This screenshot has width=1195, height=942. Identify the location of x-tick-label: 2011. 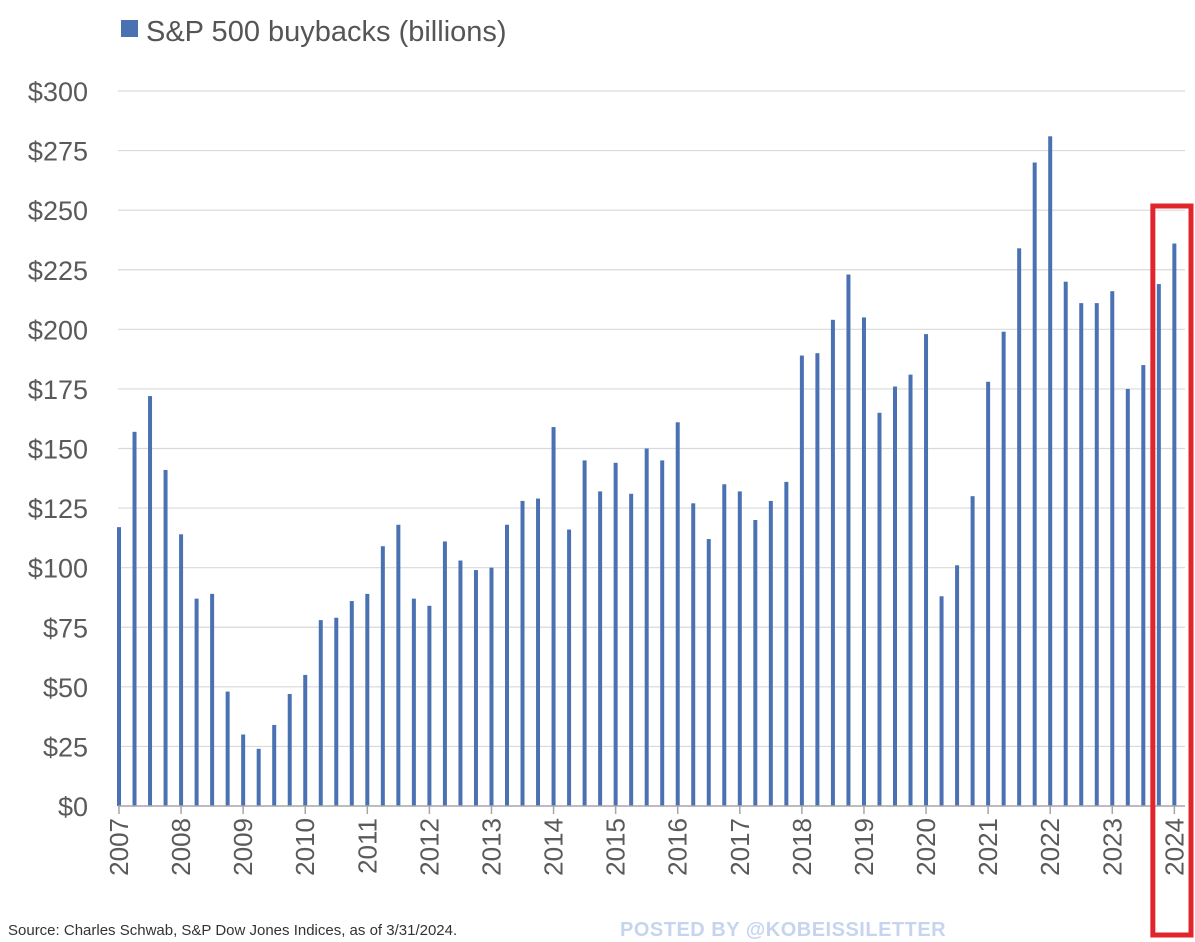
(367, 846).